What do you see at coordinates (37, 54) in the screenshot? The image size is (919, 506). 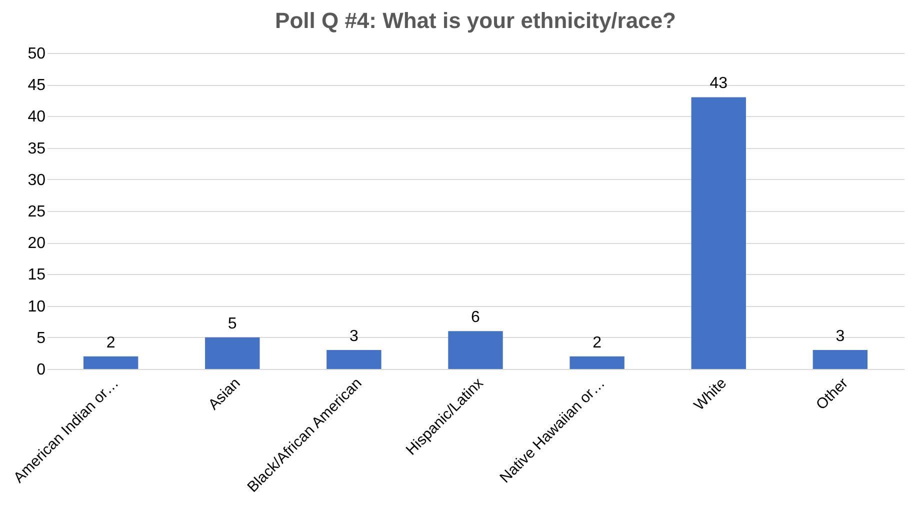 I see `y-tick-label: 50` at bounding box center [37, 54].